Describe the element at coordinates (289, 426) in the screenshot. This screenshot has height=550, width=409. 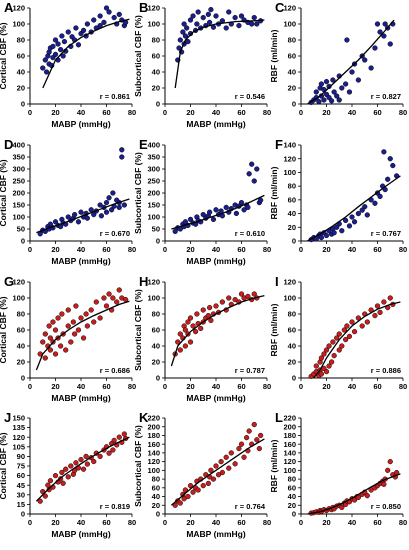
I see `y-tick-label: 200` at that location.